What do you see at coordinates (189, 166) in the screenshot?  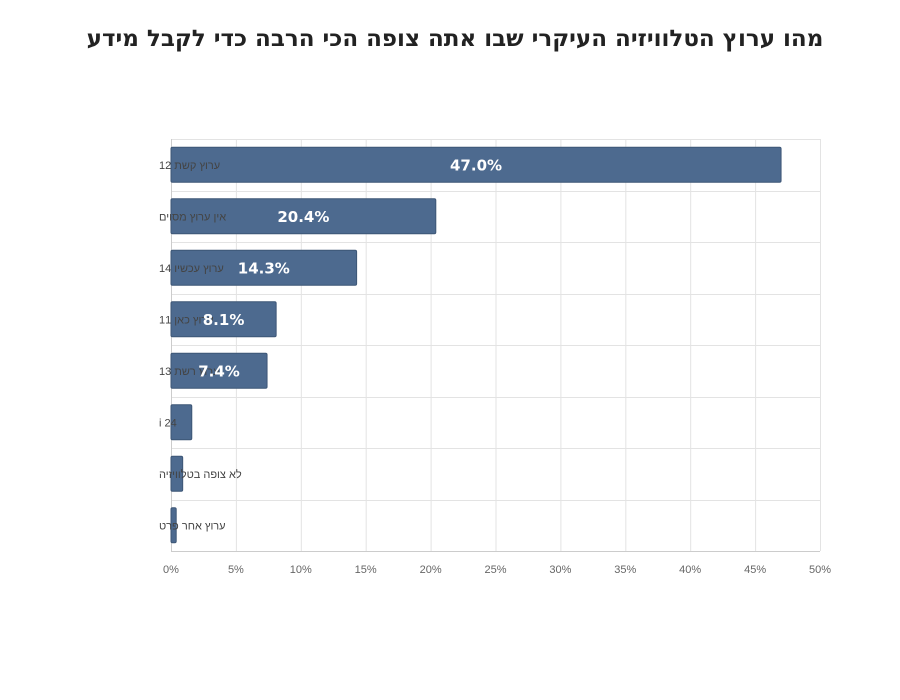 I see `category-label: ערוץ קשת 12` at bounding box center [189, 166].